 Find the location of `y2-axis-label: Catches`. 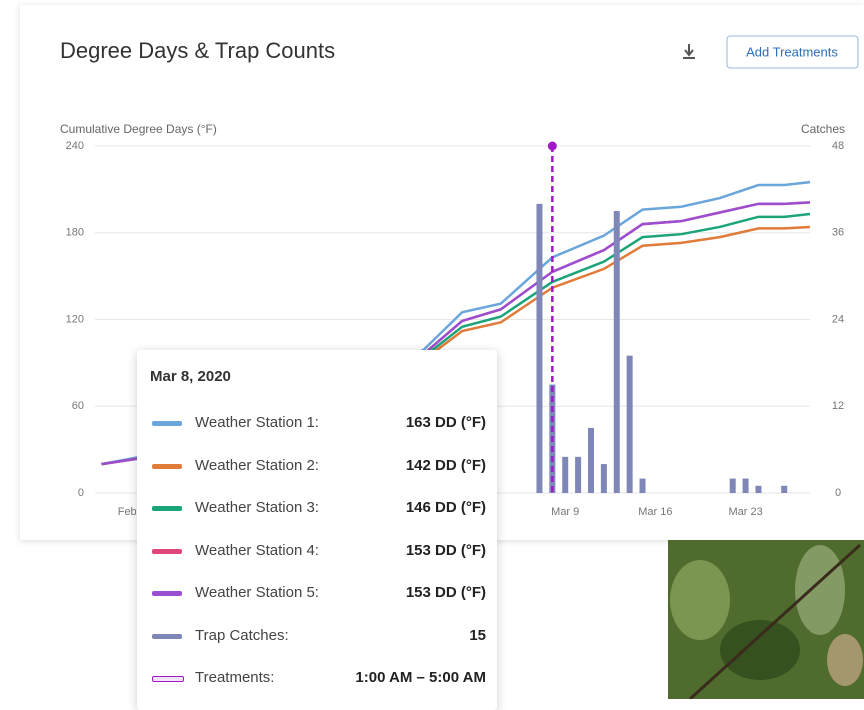

y2-axis-label: Catches is located at coordinates (823, 129).